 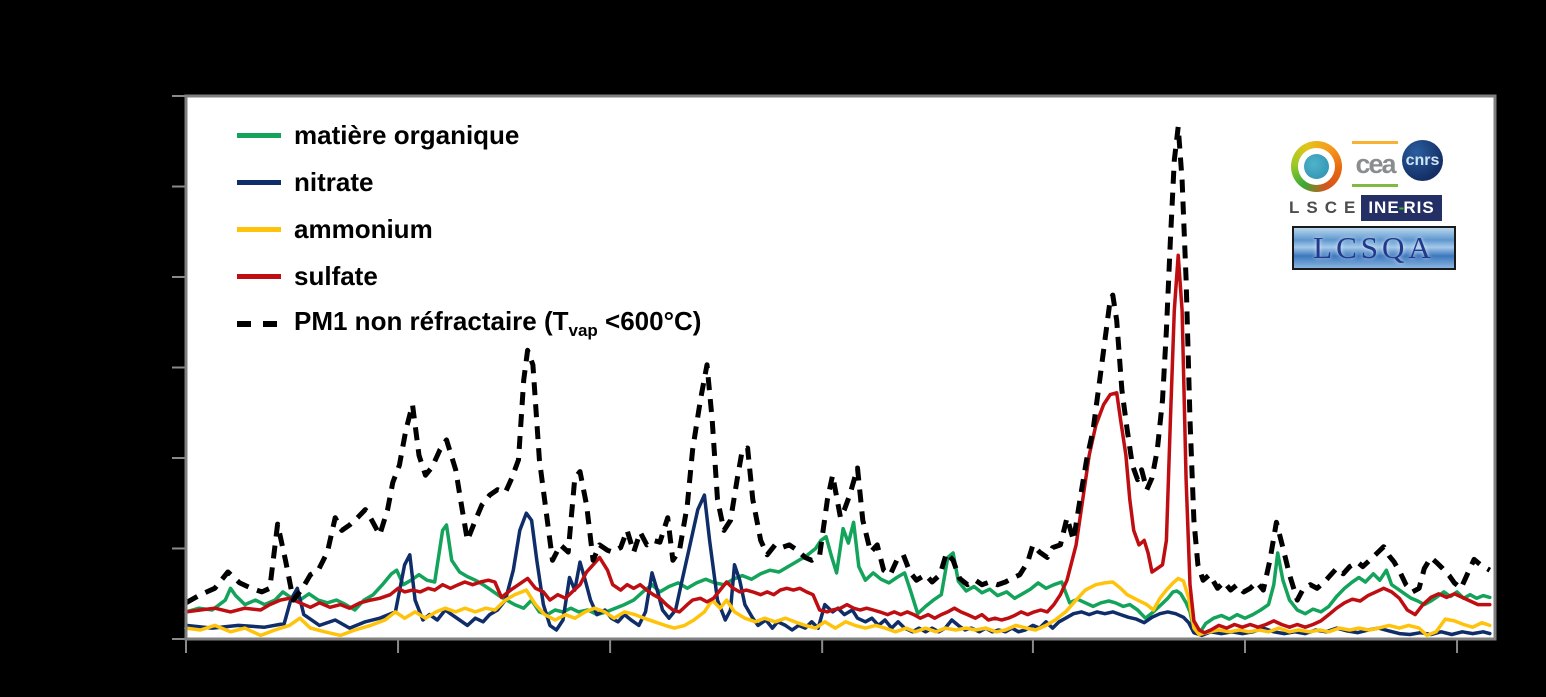 What do you see at coordinates (259, 229) in the screenshot?
I see `legend-swatch-ammonium` at bounding box center [259, 229].